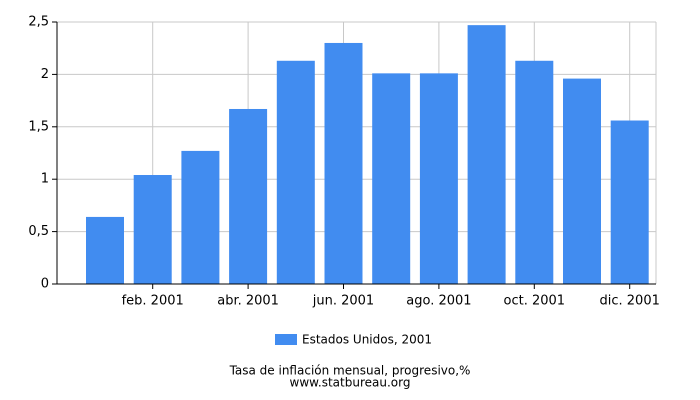 This screenshot has height=400, width=700. I want to click on y-tick-label: 1,5, so click(38, 126).